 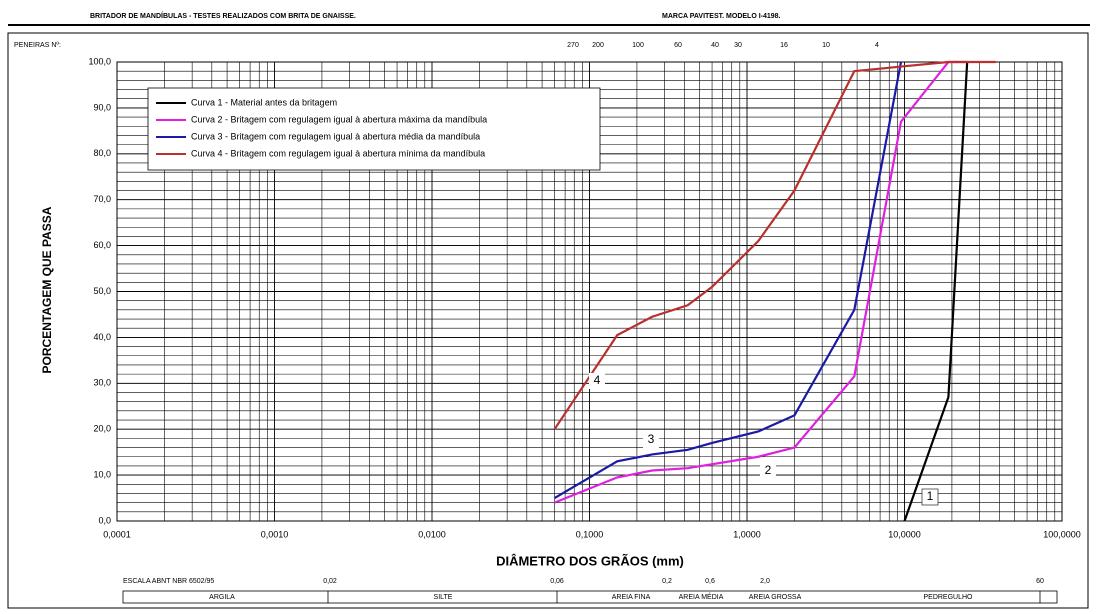 What do you see at coordinates (590, 534) in the screenshot?
I see `x-tick-label: 0,1000` at bounding box center [590, 534].